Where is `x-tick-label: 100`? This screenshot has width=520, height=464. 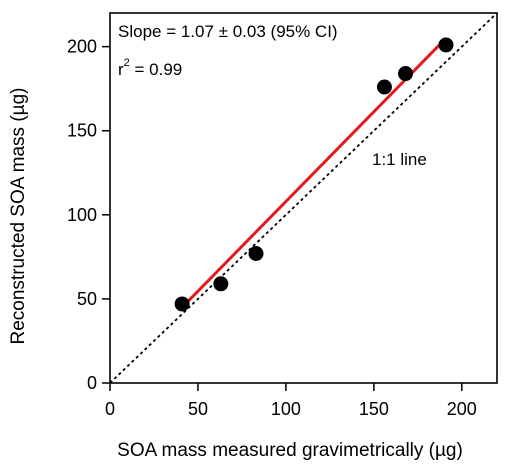 x-tick-label: 100 is located at coordinates (286, 409).